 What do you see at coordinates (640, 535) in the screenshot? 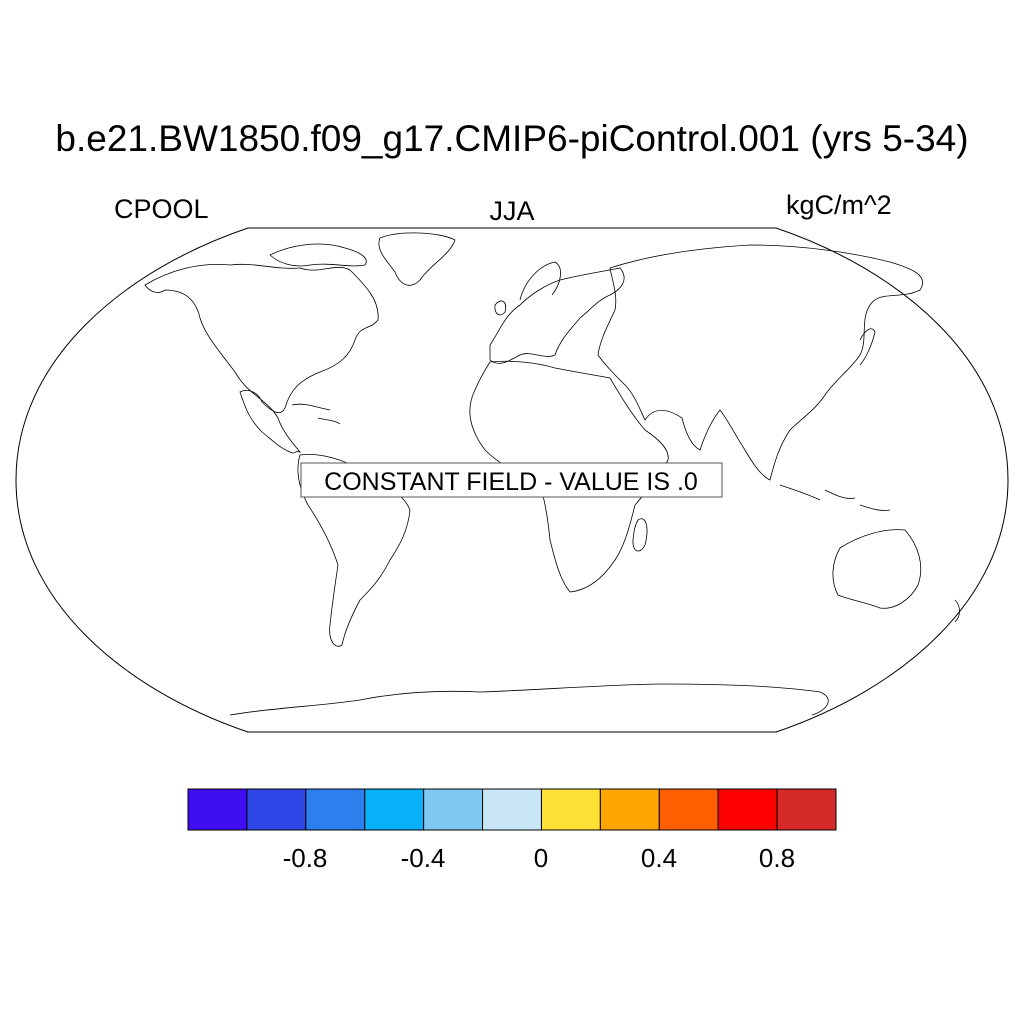
I see `coast-madagascar` at bounding box center [640, 535].